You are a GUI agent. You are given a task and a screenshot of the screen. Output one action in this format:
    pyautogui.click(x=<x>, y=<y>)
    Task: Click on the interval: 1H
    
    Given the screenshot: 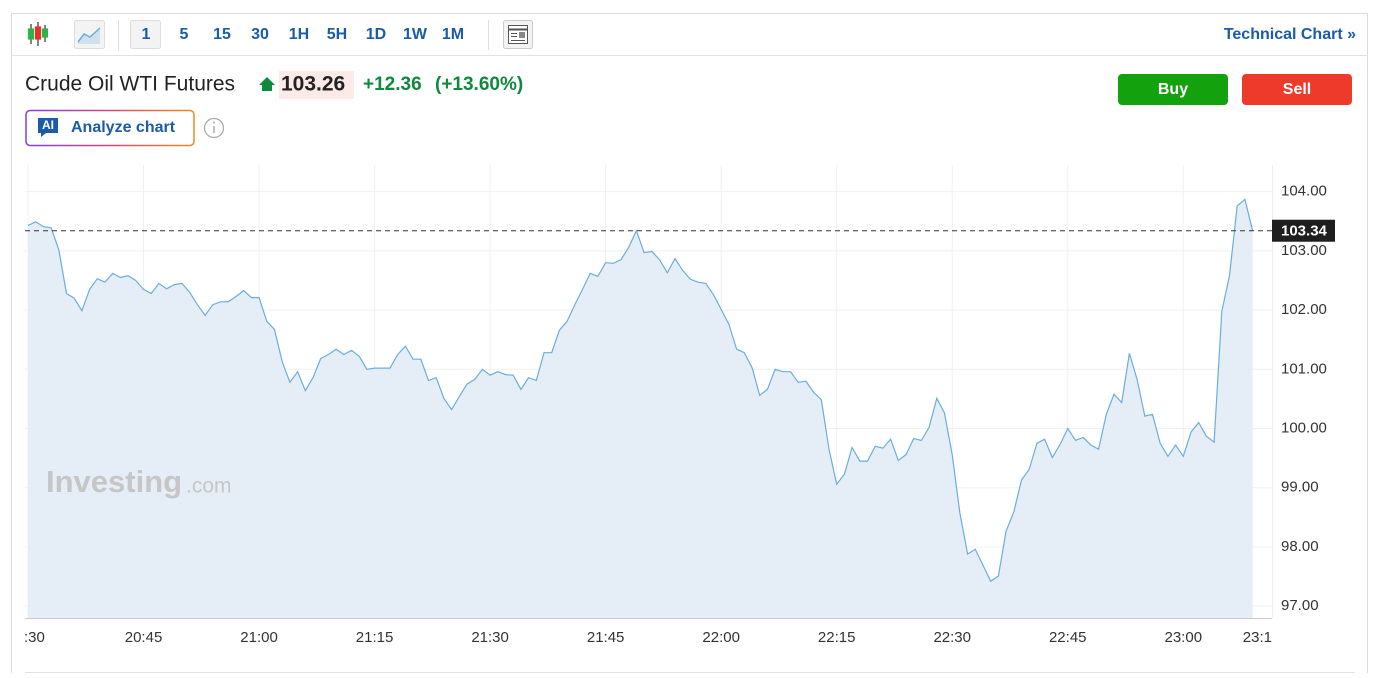 What is the action you would take?
    pyautogui.click(x=299, y=34)
    